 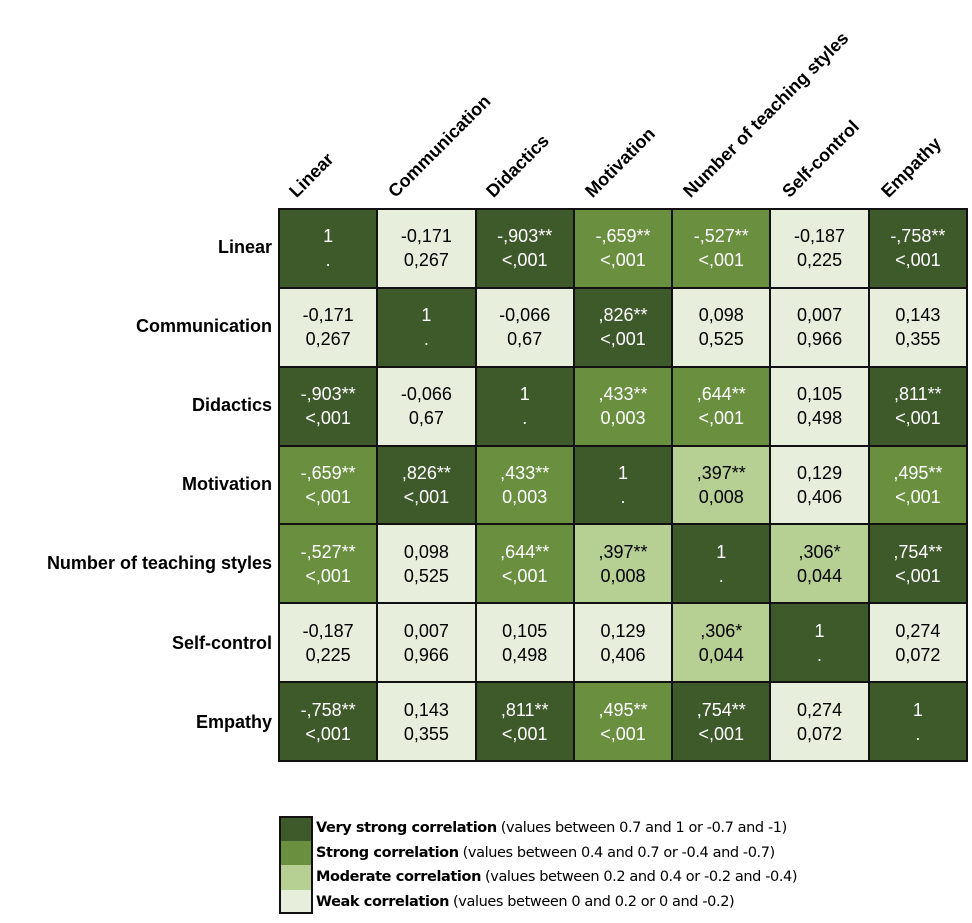 What do you see at coordinates (918, 654) in the screenshot?
I see `p-value: 0,072` at bounding box center [918, 654].